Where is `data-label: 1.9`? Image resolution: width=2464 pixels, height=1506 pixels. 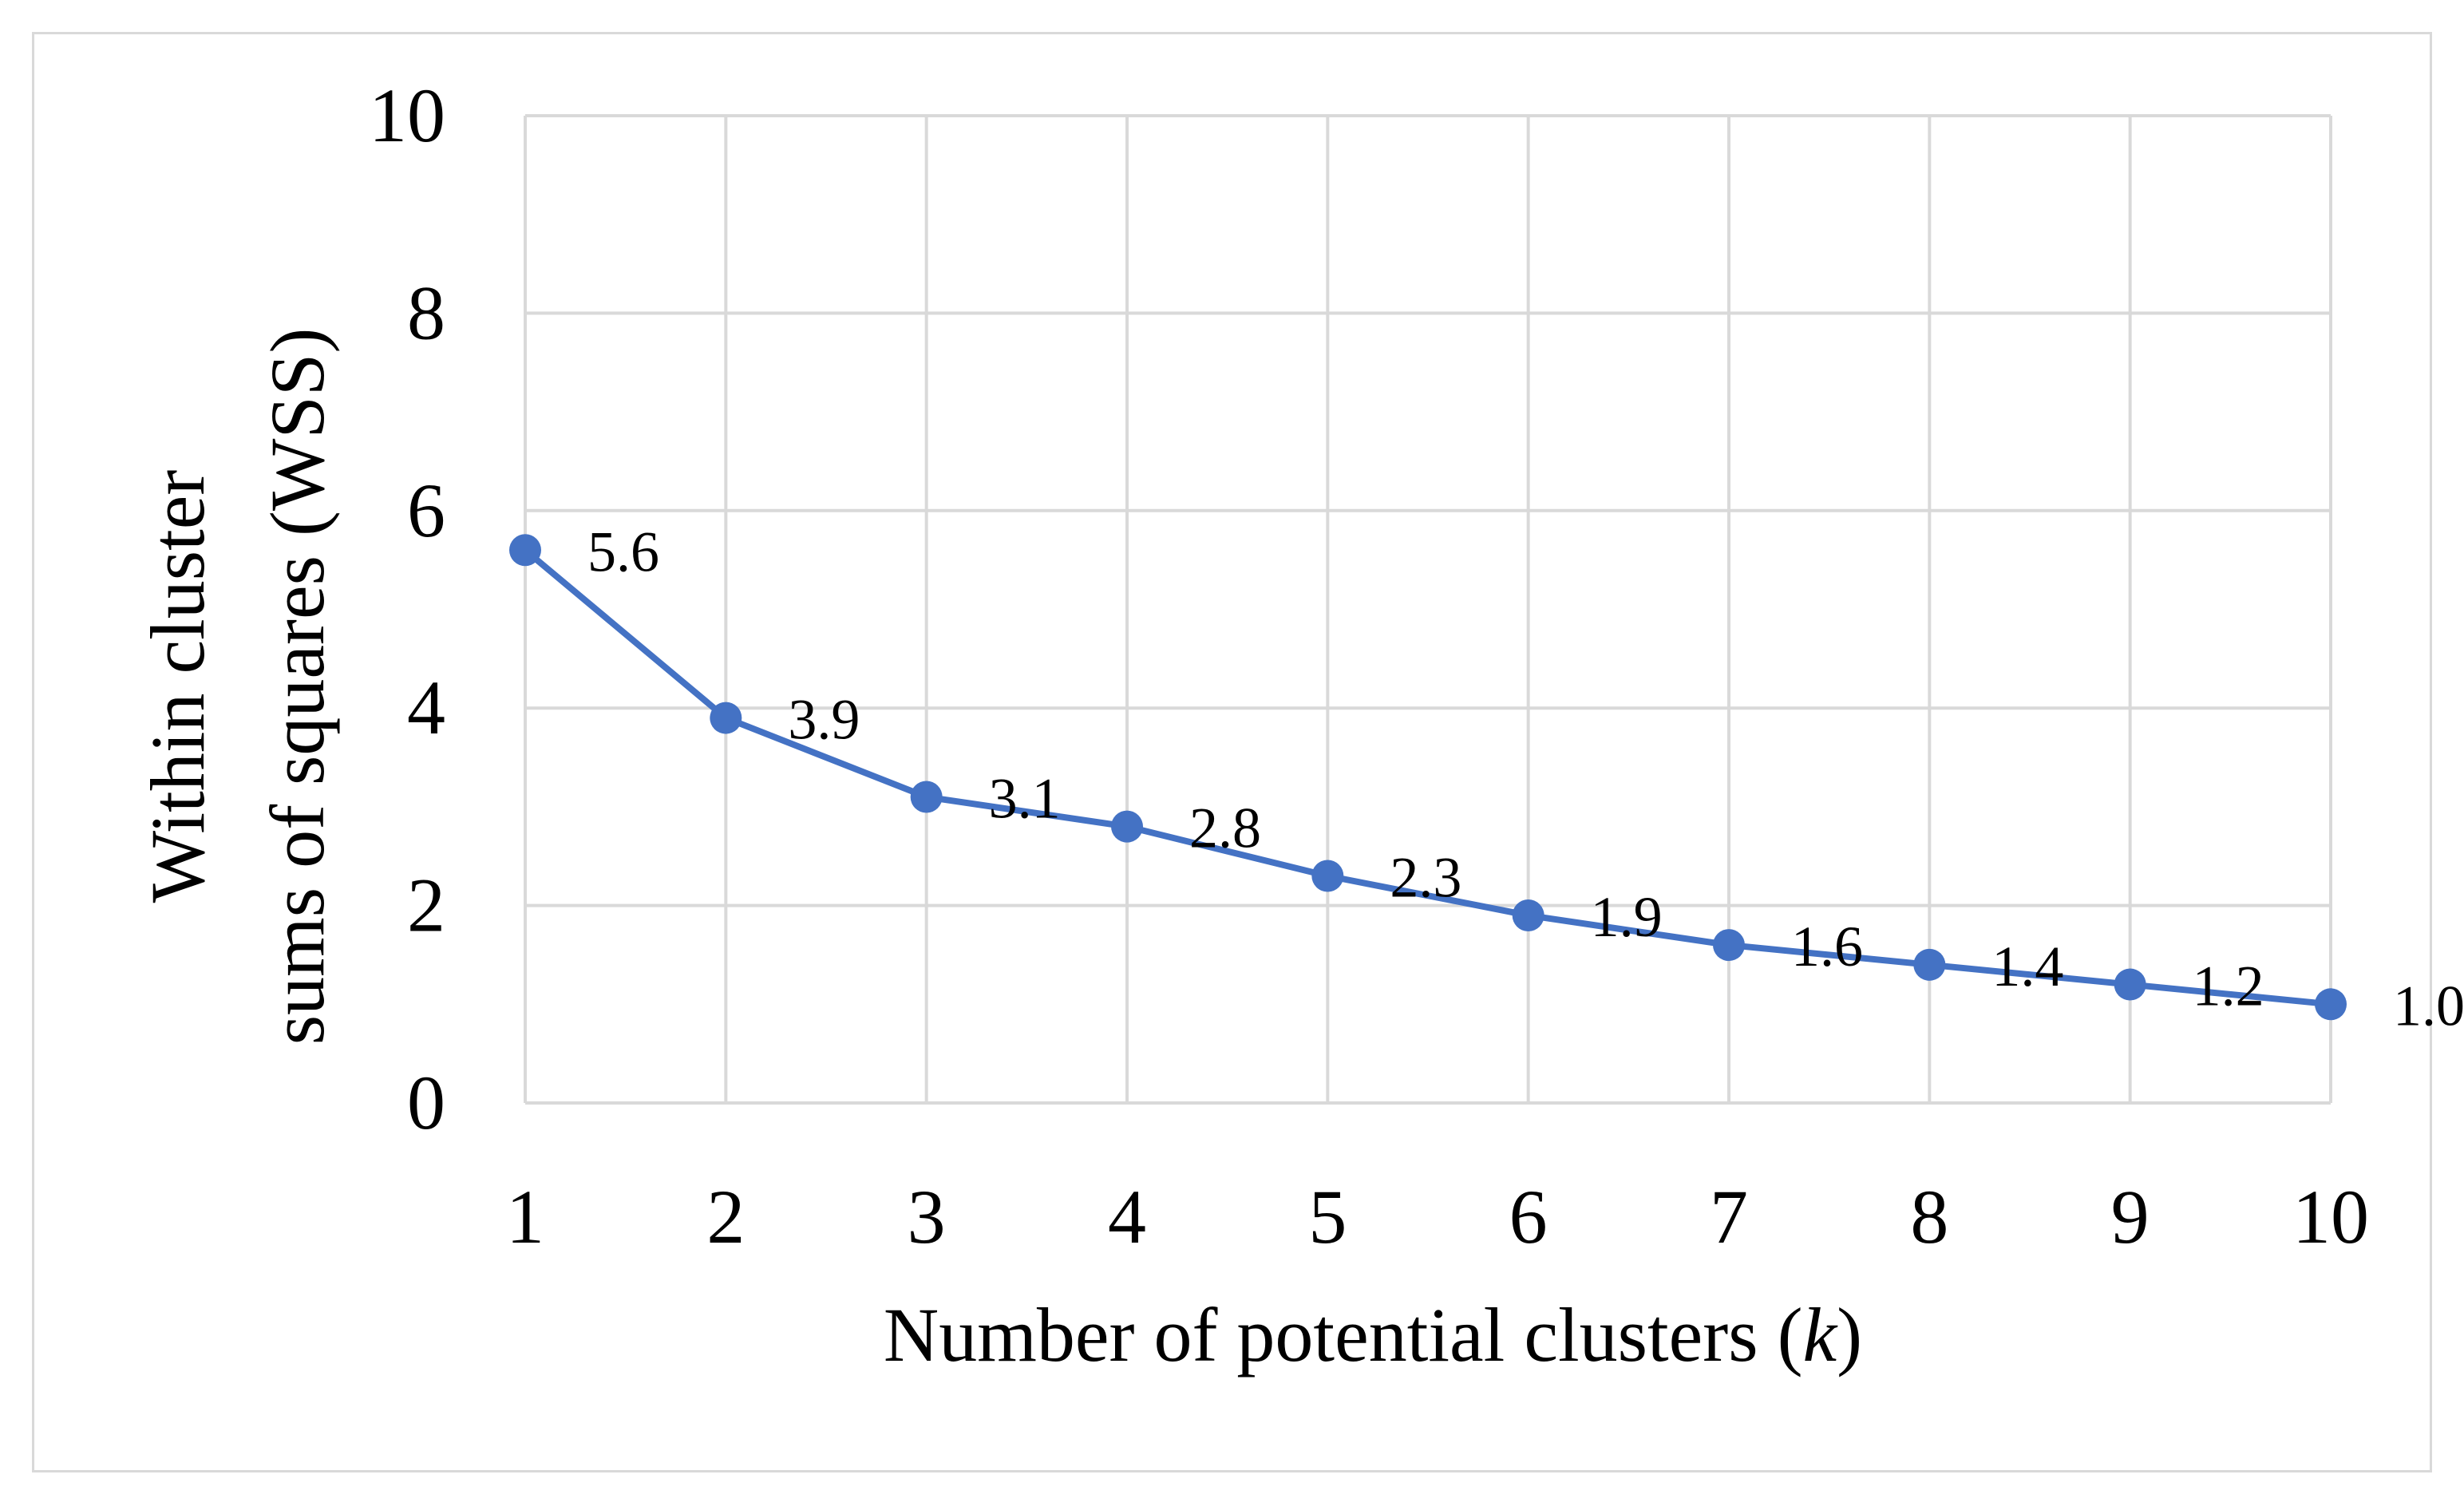
data-label: 1.9 is located at coordinates (1627, 917).